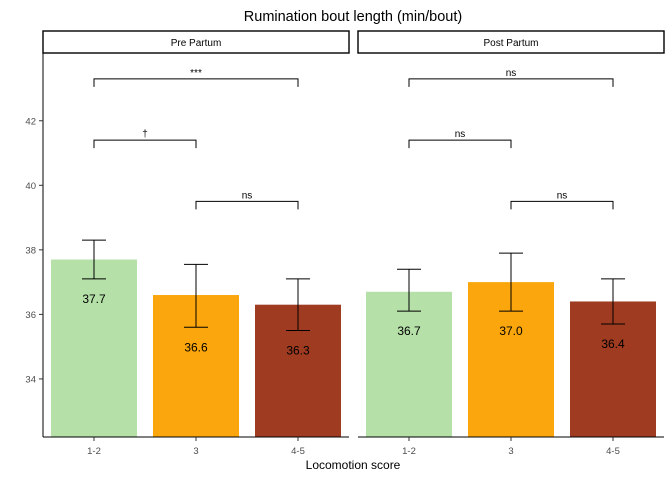  Describe the element at coordinates (30, 121) in the screenshot. I see `y-tick-label: 42` at that location.